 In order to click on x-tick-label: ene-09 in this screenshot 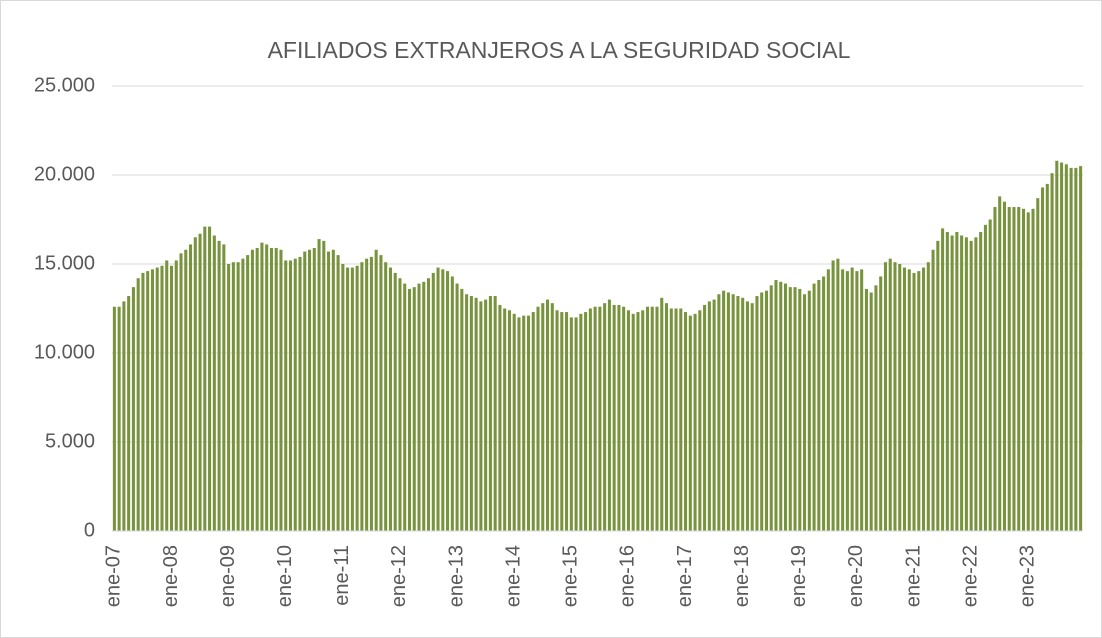, I will do `click(228, 576)`.